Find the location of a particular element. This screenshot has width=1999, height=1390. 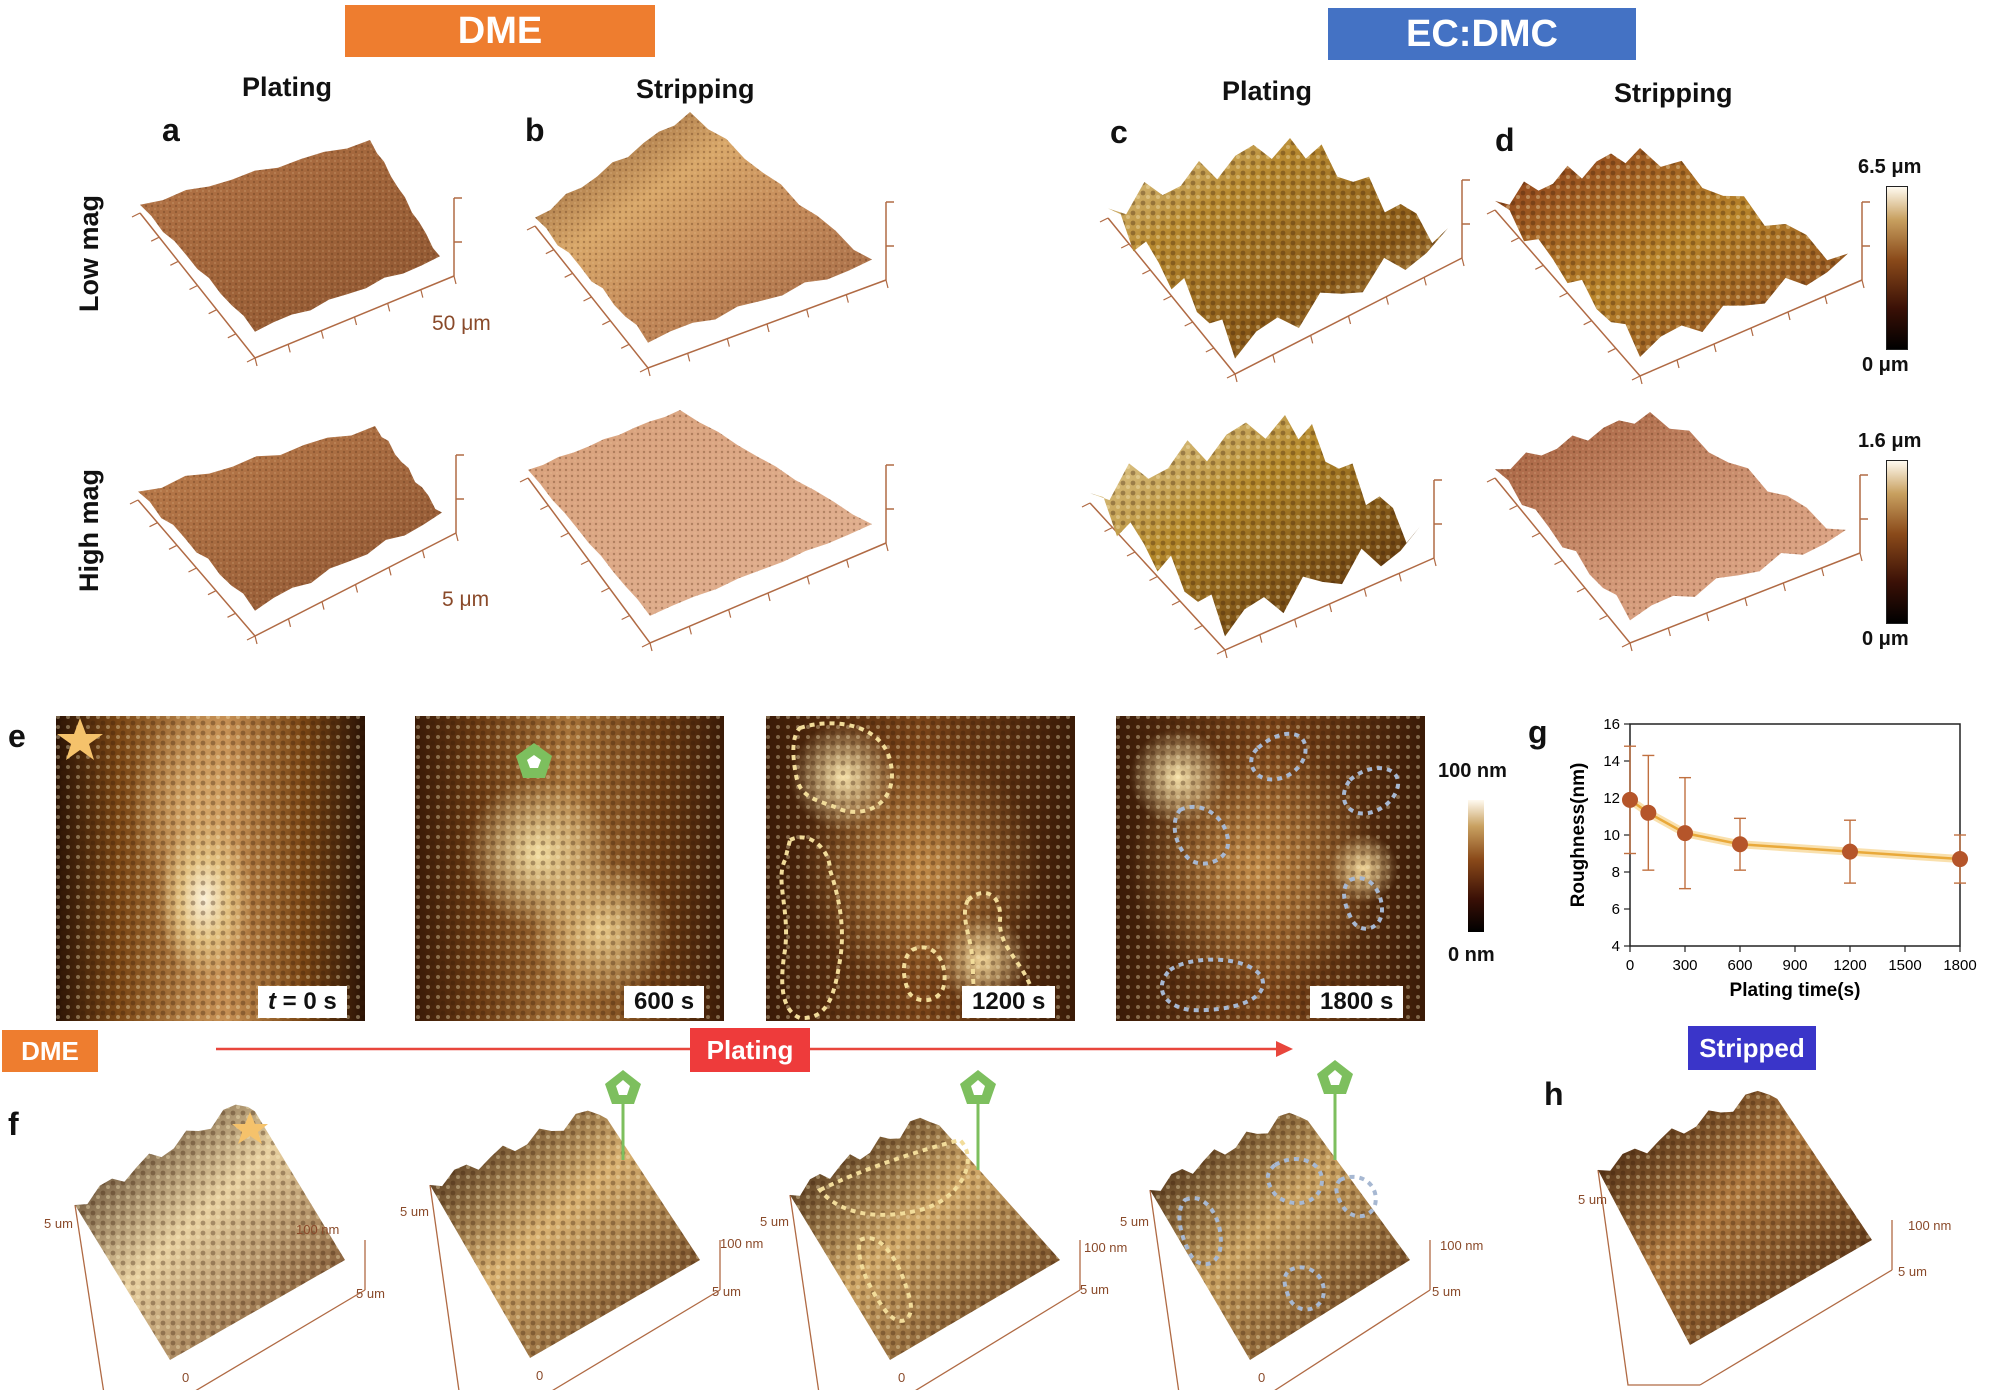

x-tick-label: 1200 is located at coordinates (1849, 965).